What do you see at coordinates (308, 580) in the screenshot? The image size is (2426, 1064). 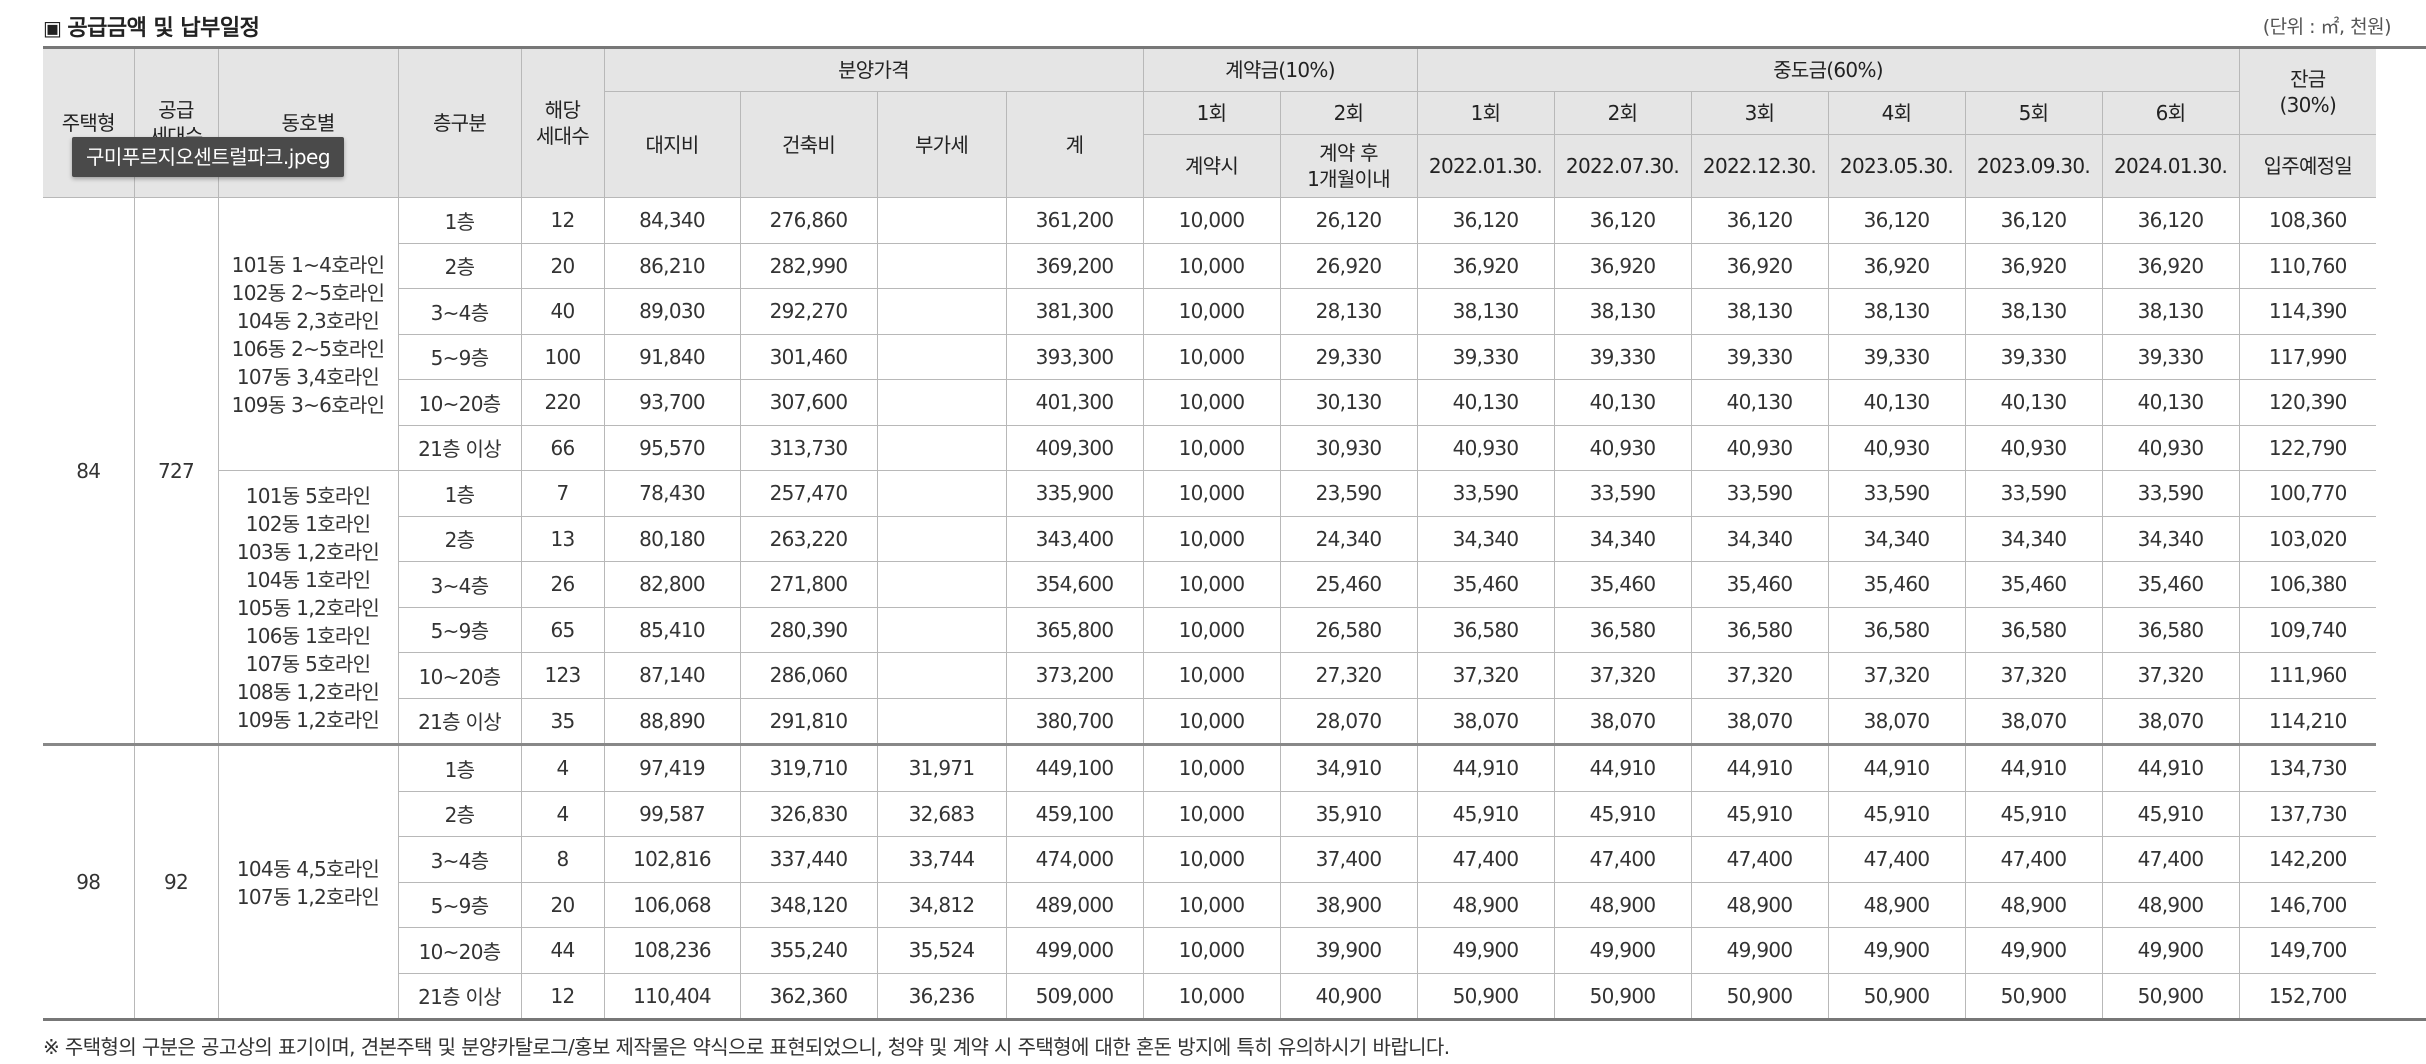 I see `dong-line: 104동 1호라인` at bounding box center [308, 580].